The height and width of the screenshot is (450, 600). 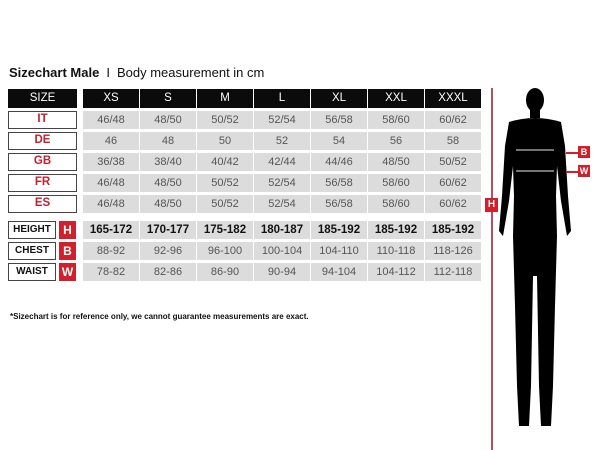 I want to click on table-cell: 54, so click(x=339, y=141).